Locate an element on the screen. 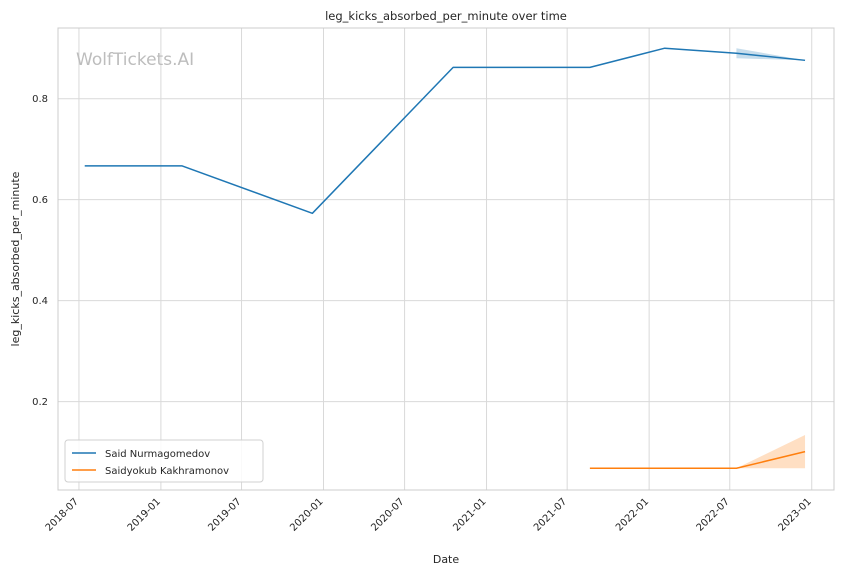  x-tick-label-2019-01: 2019-01 is located at coordinates (144, 514).